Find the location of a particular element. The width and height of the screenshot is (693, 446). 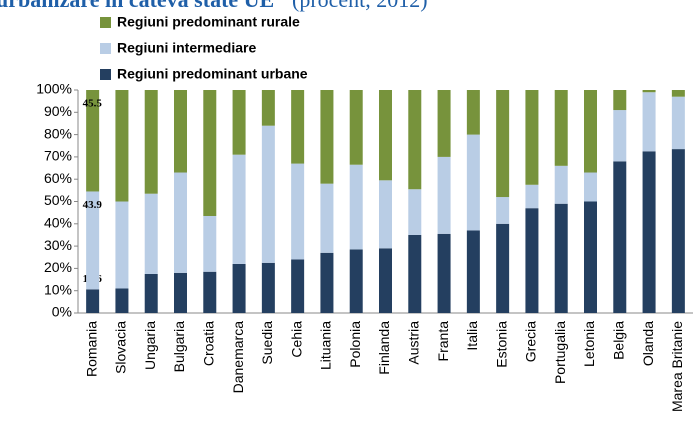

x-tick-label: Slovacia is located at coordinates (121, 347).